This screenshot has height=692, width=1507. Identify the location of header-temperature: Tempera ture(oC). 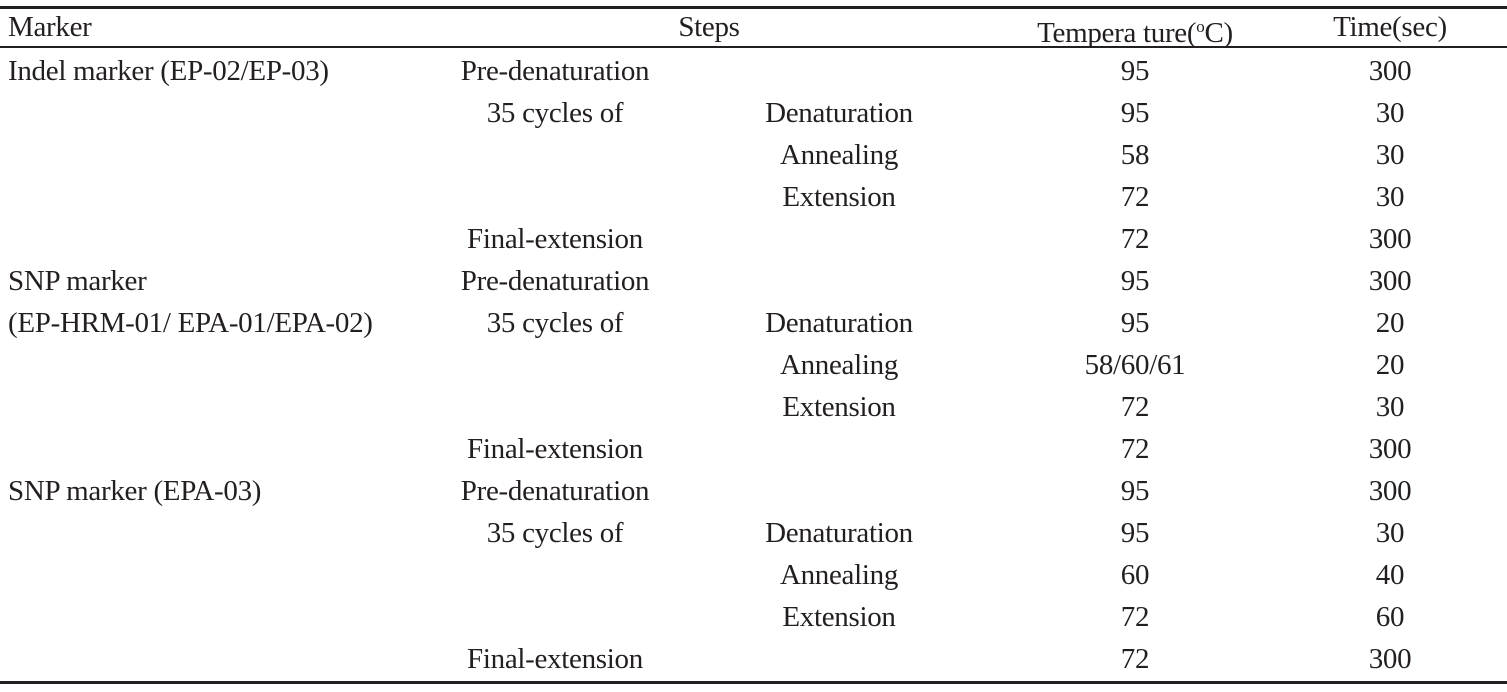
(1135, 28).